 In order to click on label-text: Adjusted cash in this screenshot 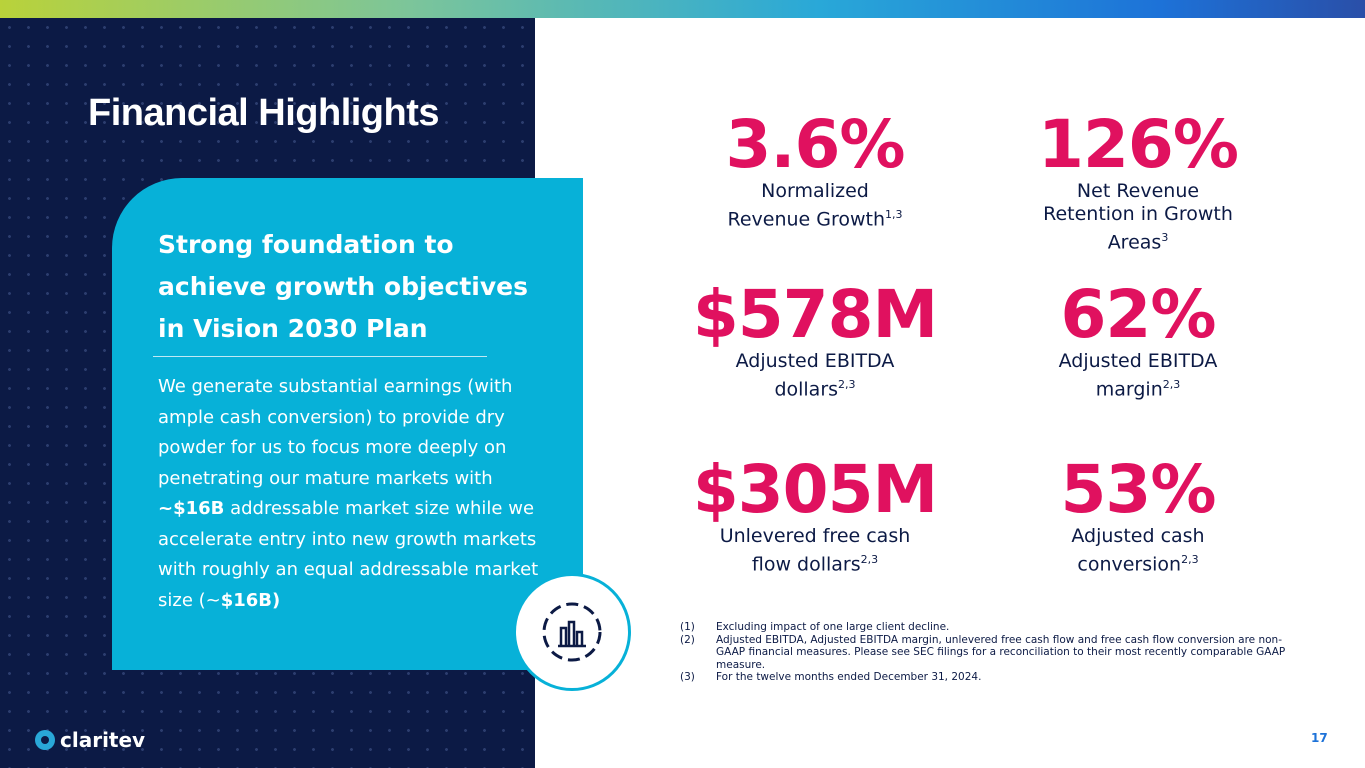, I will do `click(1138, 536)`.